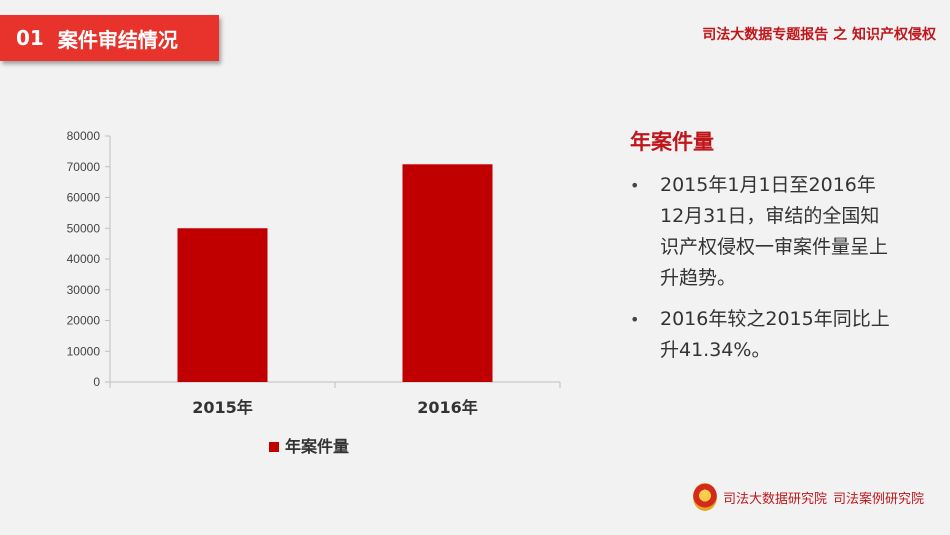  I want to click on side-heading: 年案件量, so click(672, 142).